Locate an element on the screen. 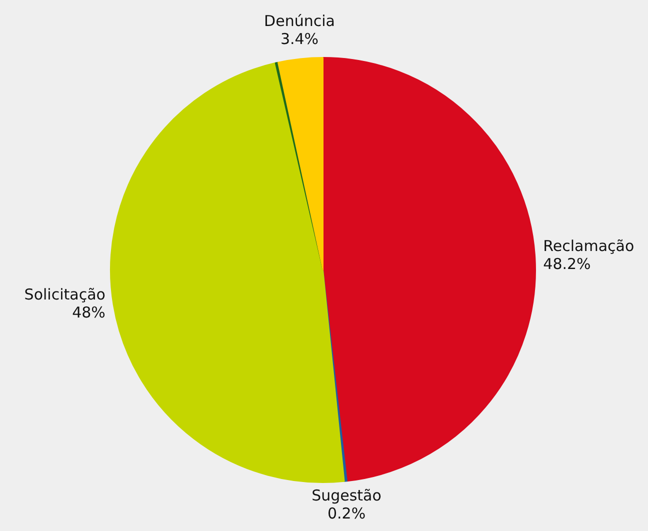 The image size is (648, 531). slice-label: Reclamação is located at coordinates (588, 245).